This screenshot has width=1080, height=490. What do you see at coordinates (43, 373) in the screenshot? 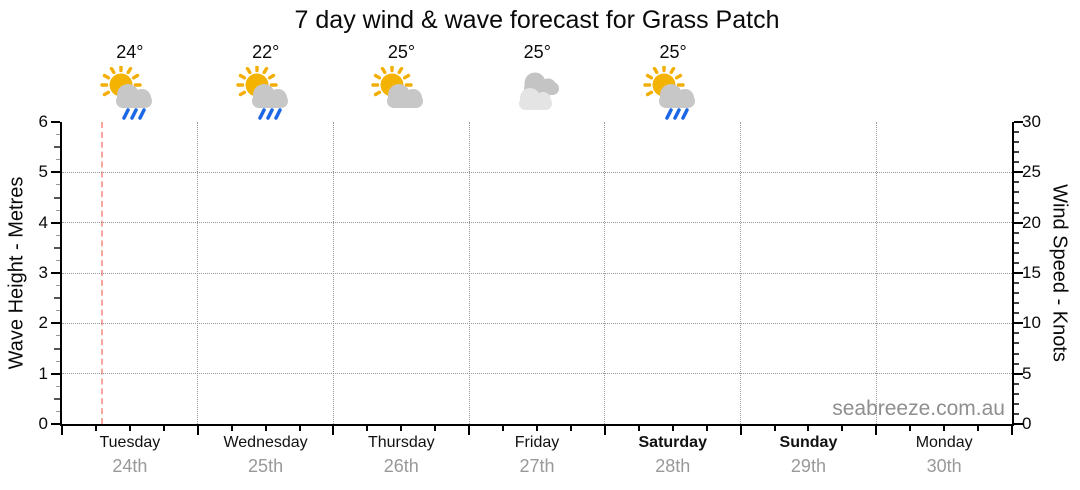
I see `axis-tick-label: 1` at bounding box center [43, 373].